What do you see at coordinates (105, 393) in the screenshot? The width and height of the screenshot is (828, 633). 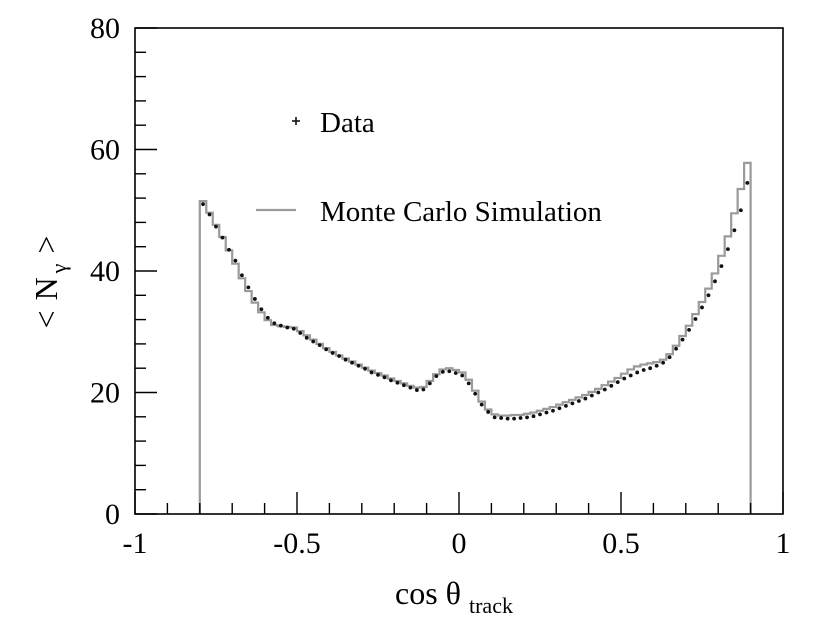 I see `y-tick-label: 20` at bounding box center [105, 393].